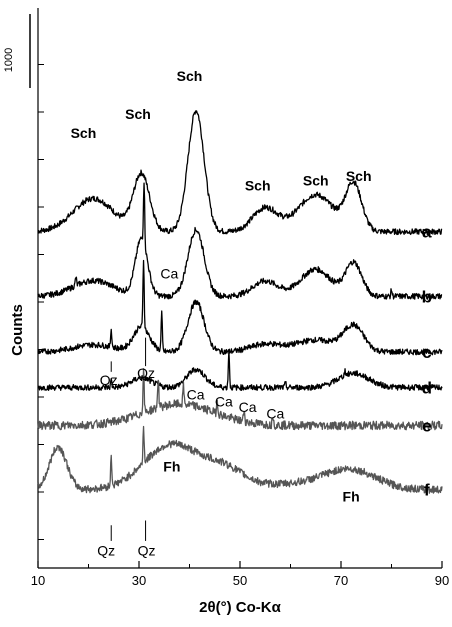  I want to click on trace-label-d: d, so click(427, 388).